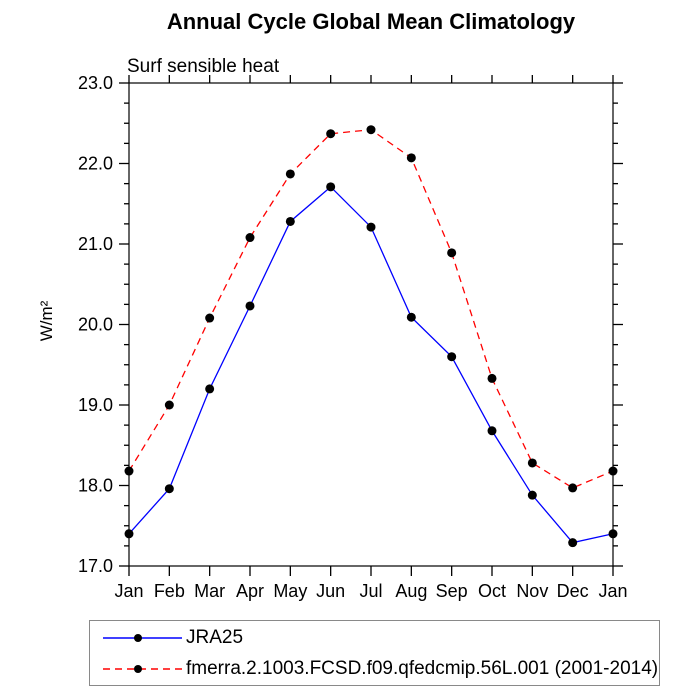 The width and height of the screenshot is (700, 700). What do you see at coordinates (330, 591) in the screenshot?
I see `x-tick-label: Jun` at bounding box center [330, 591].